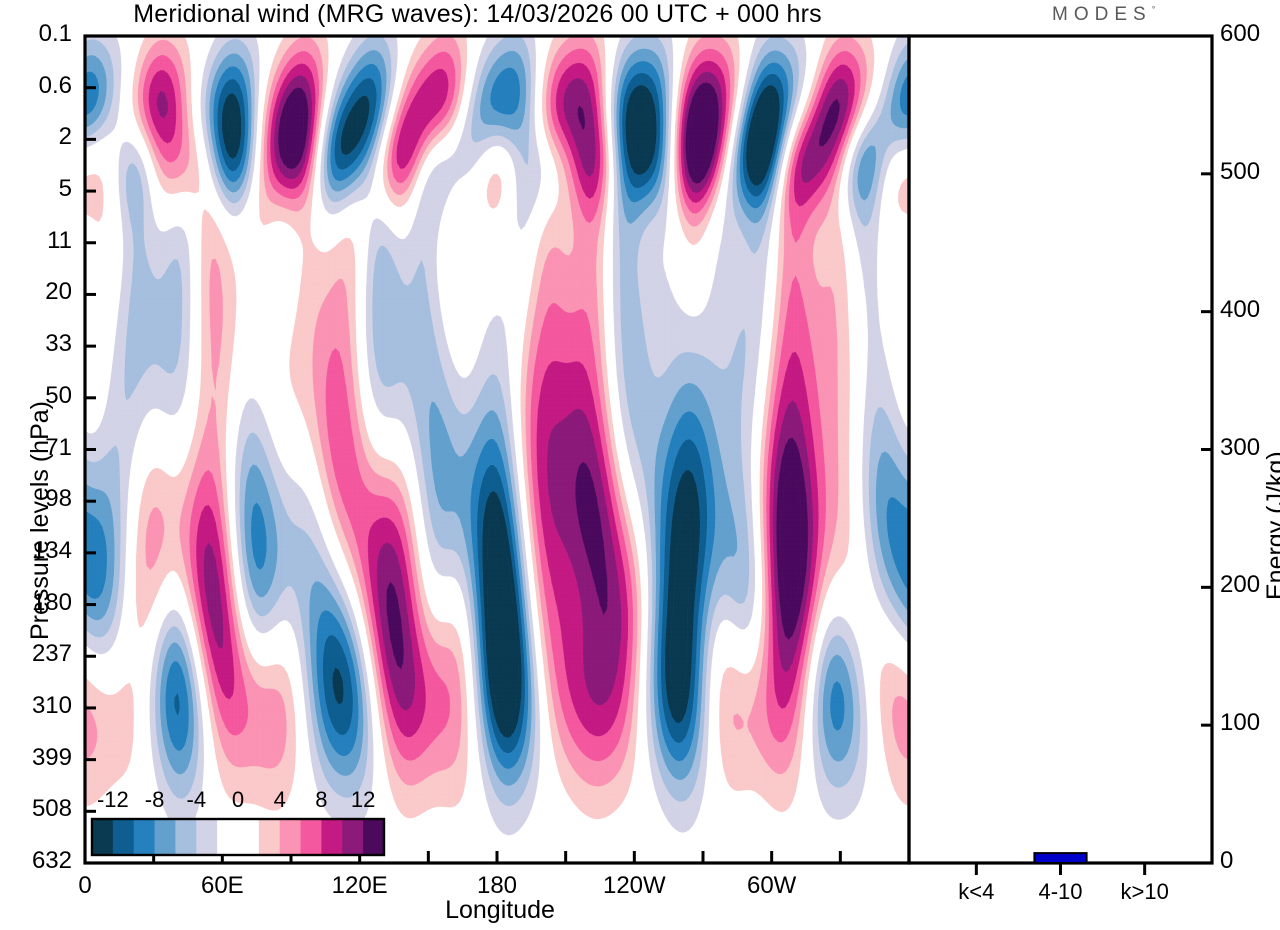 The height and width of the screenshot is (930, 1280). I want to click on modes-logo-text: MODES, so click(1102, 14).